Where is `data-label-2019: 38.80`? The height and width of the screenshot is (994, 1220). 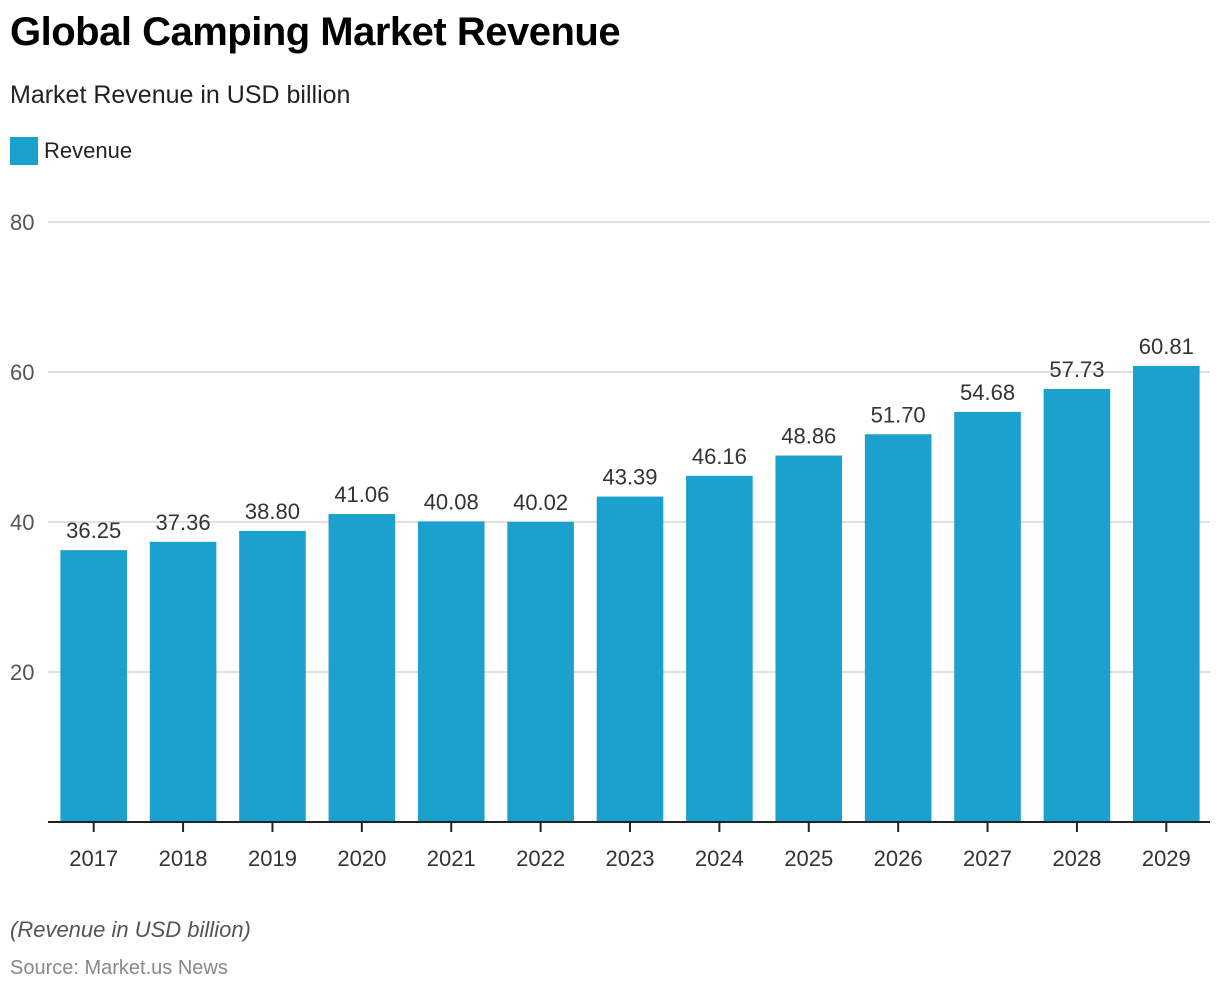 data-label-2019: 38.80 is located at coordinates (272, 511).